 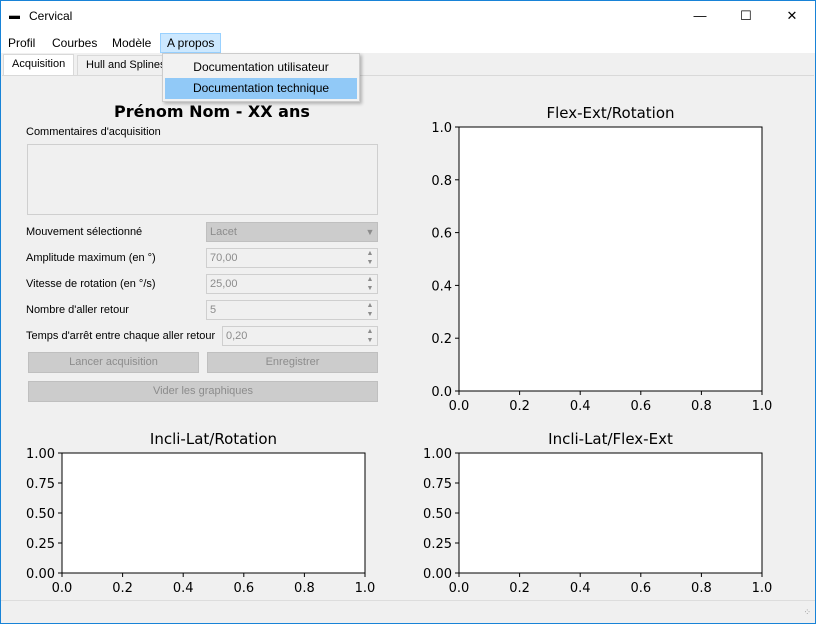 I want to click on minimize-button: —, so click(x=700, y=16).